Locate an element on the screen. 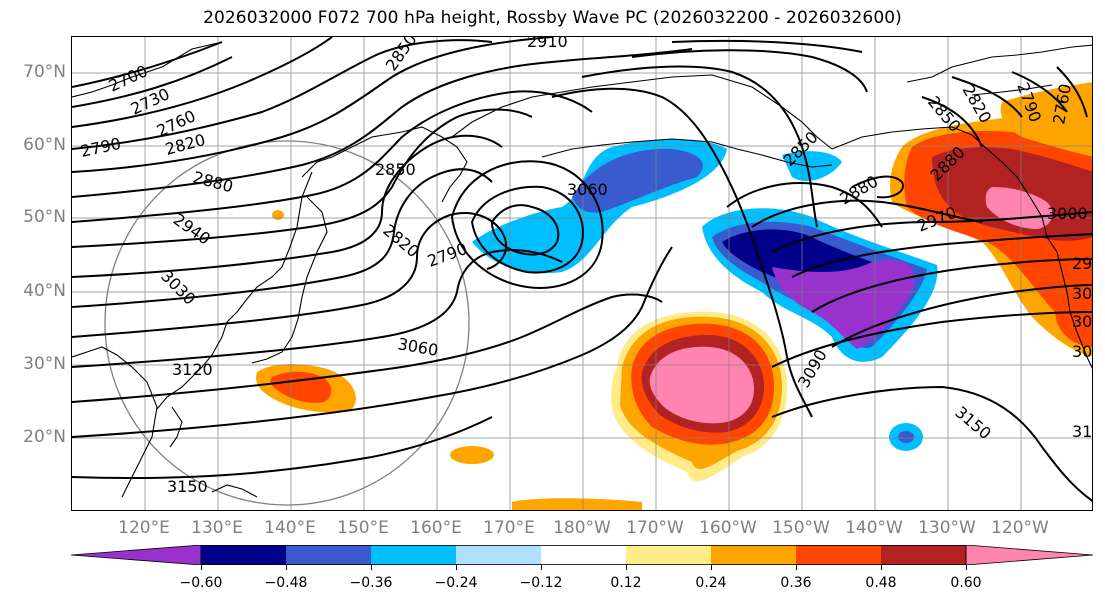  contour-label-3060-c: 3060 is located at coordinates (1082, 321).